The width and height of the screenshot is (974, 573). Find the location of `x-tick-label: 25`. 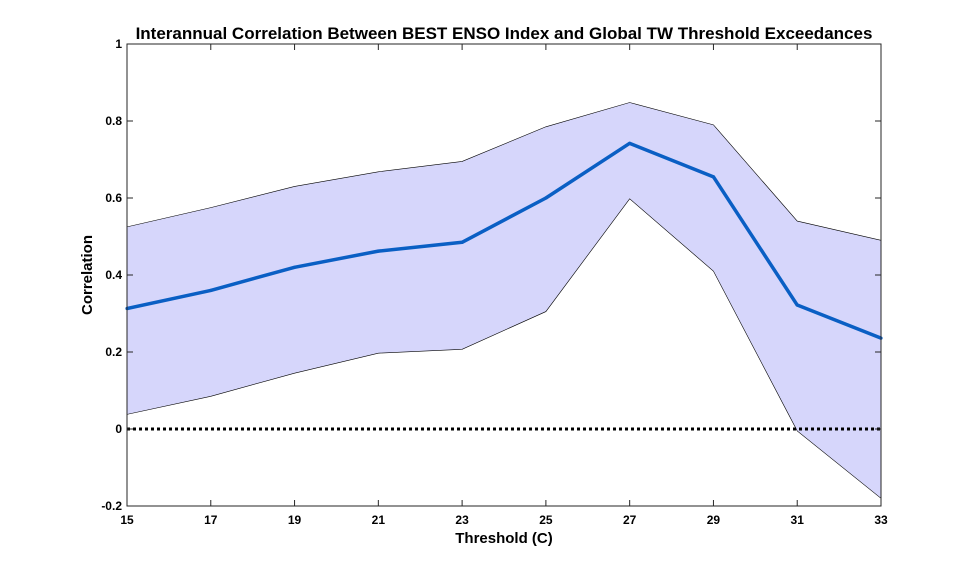

x-tick-label: 25 is located at coordinates (546, 520).